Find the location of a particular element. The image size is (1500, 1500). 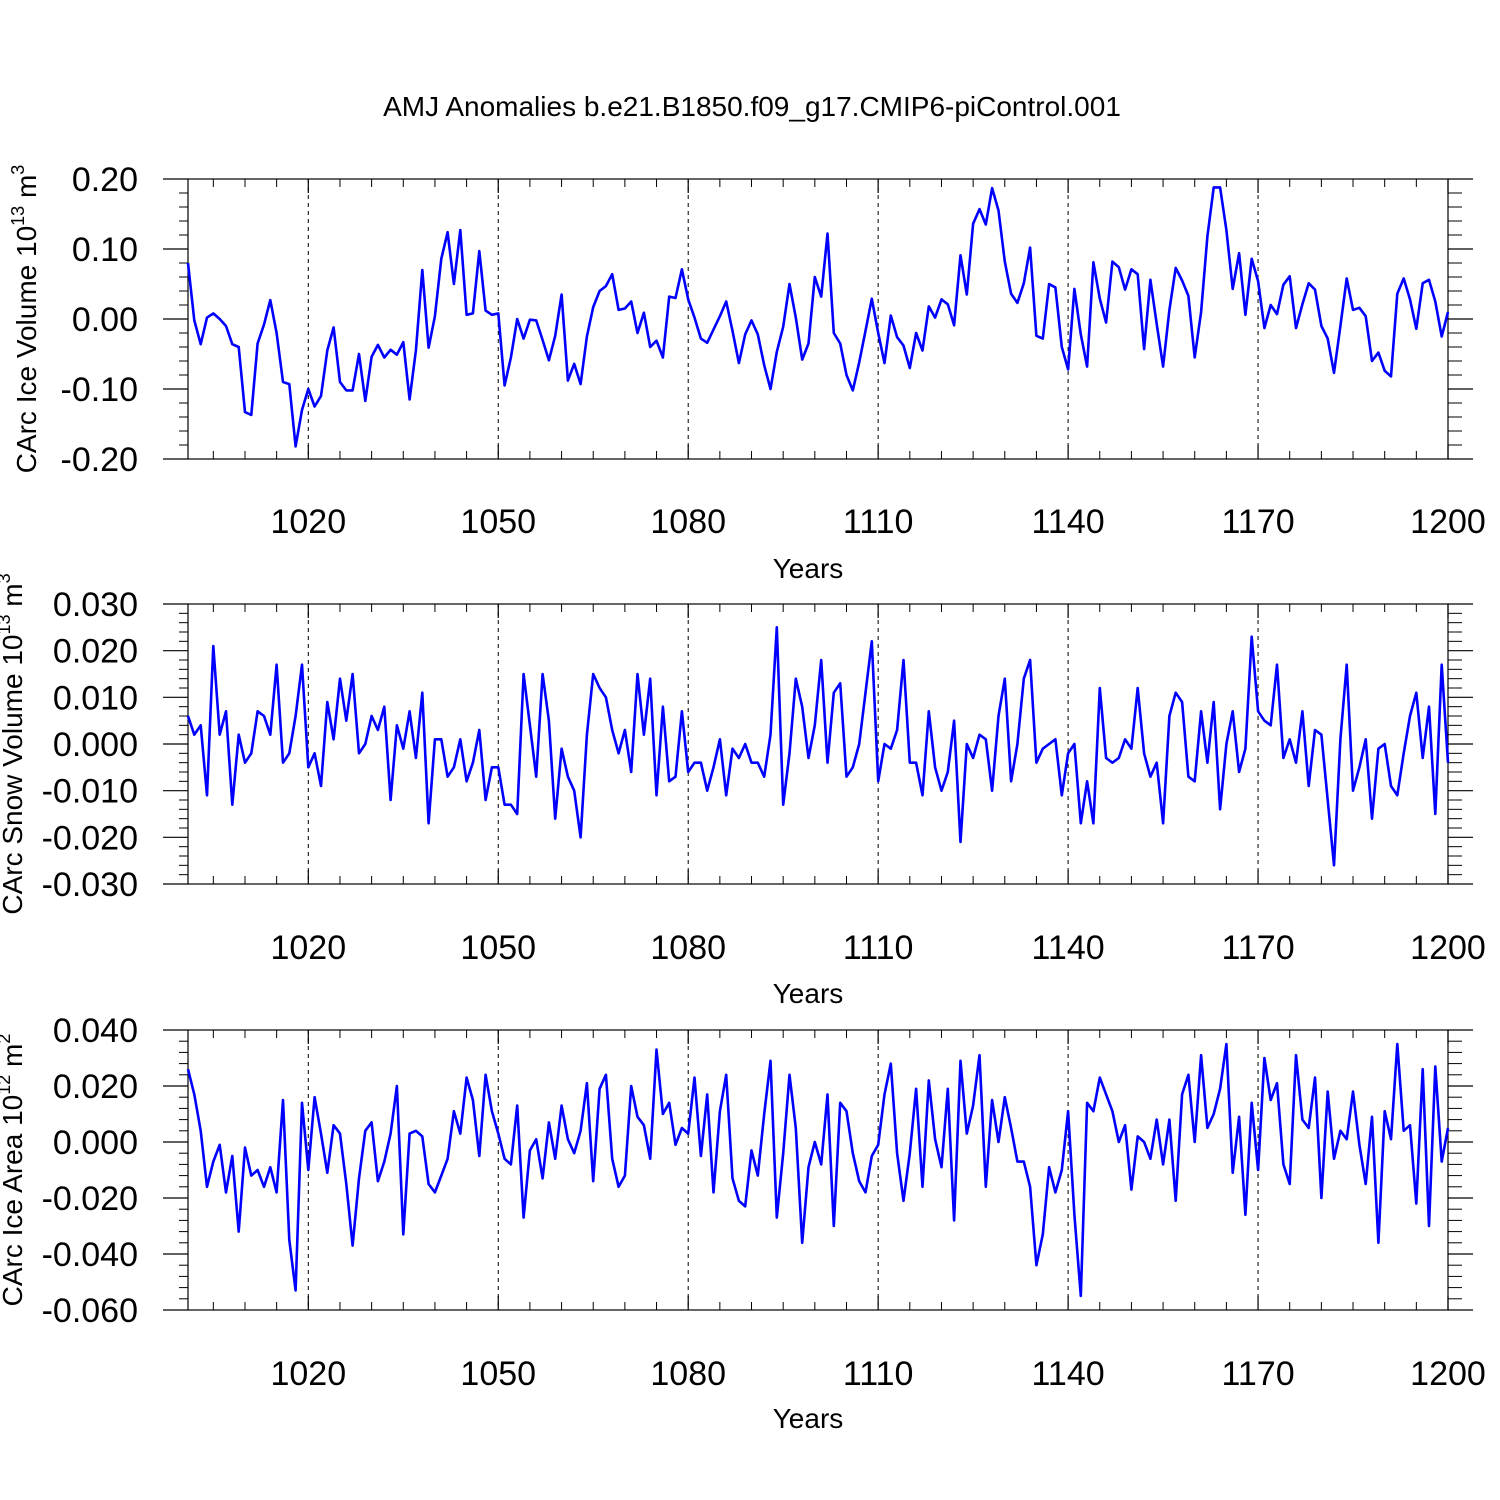

y-tick-label: 0.040 is located at coordinates (95, 1031).